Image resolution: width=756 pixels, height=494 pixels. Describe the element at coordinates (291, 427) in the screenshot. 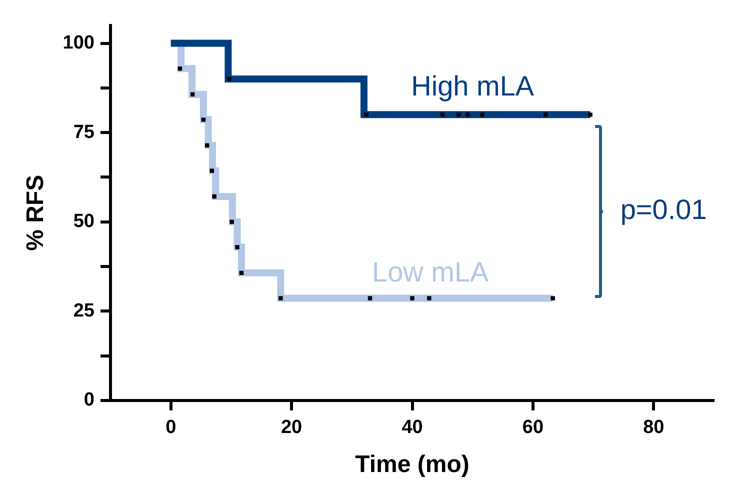

I see `x-tick-label: 20` at that location.